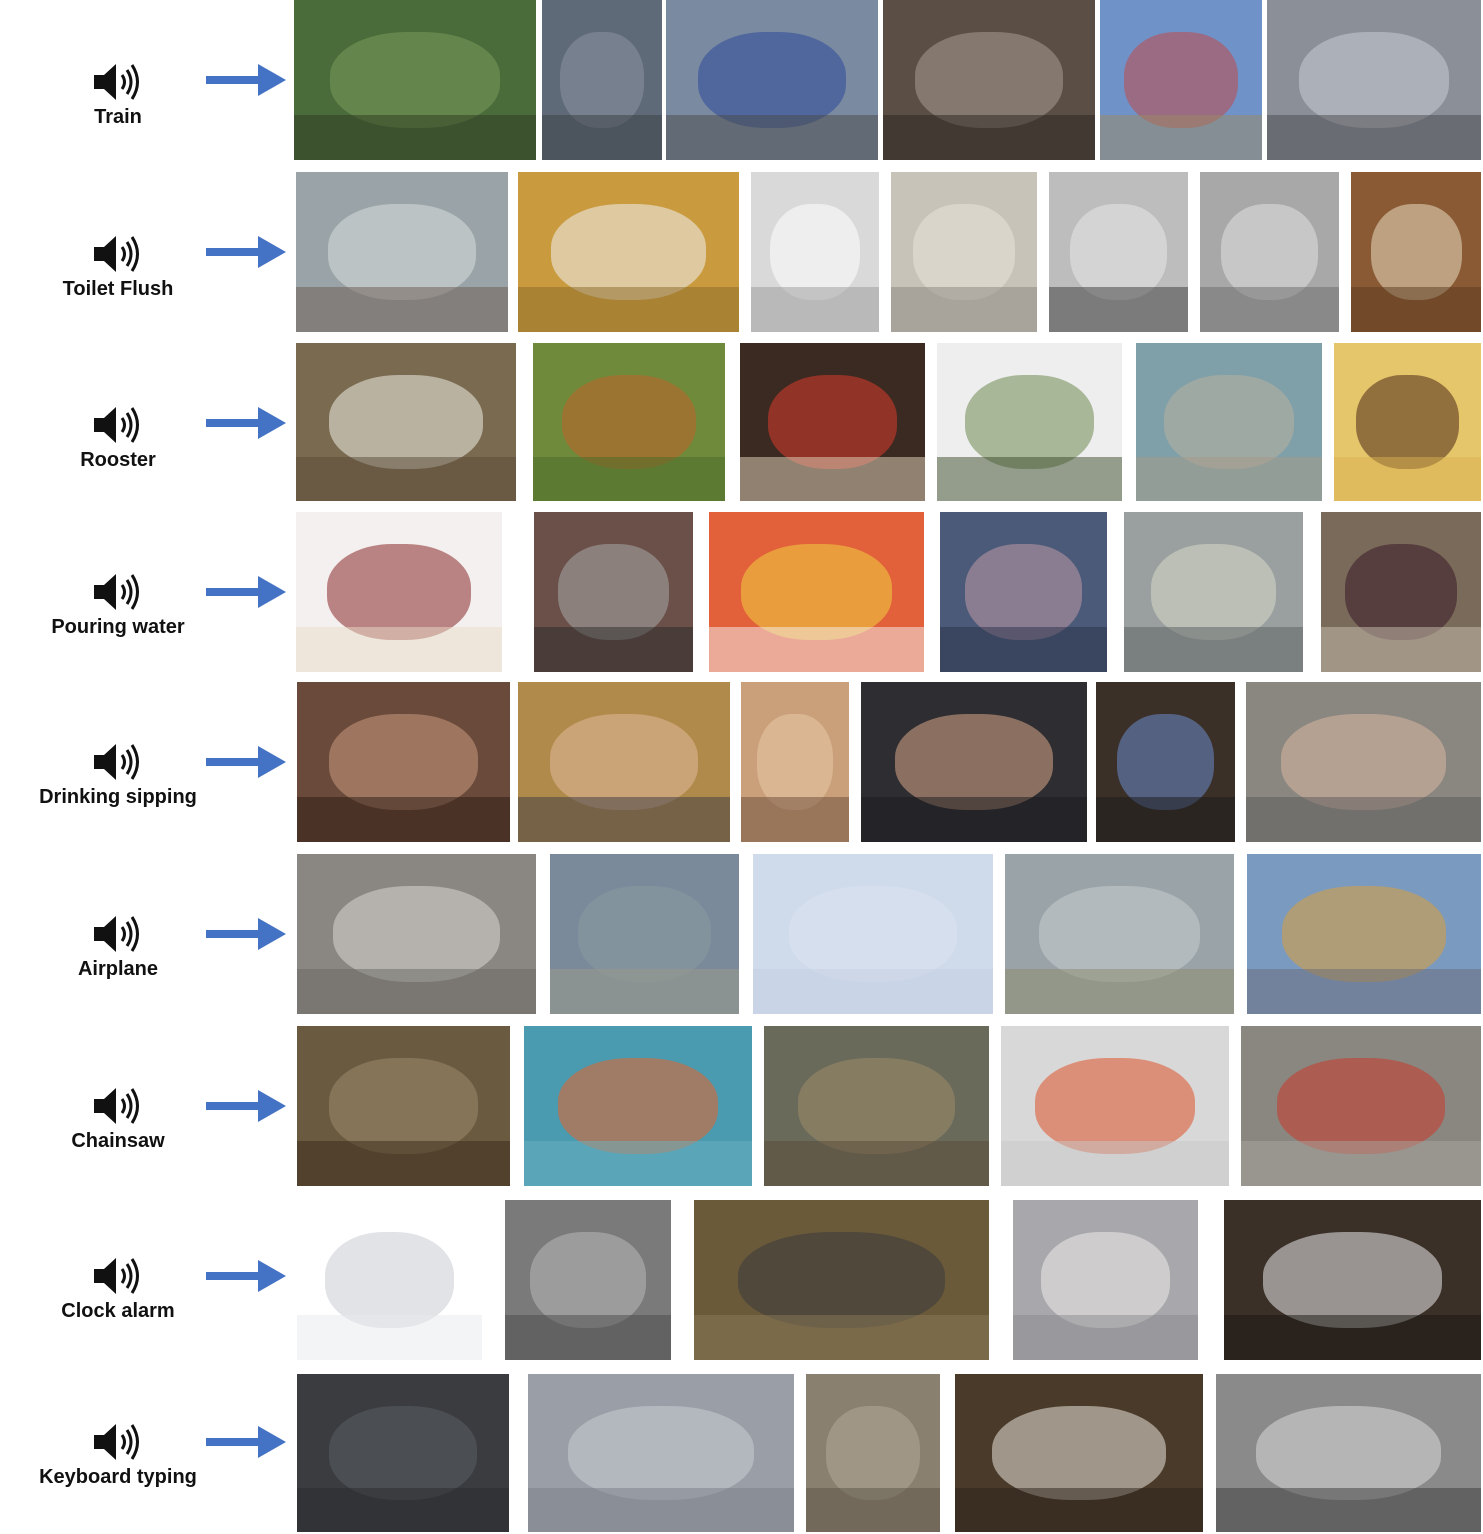 Image resolution: width=1483 pixels, height=1534 pixels. What do you see at coordinates (118, 460) in the screenshot?
I see `row-label: Rooster` at bounding box center [118, 460].